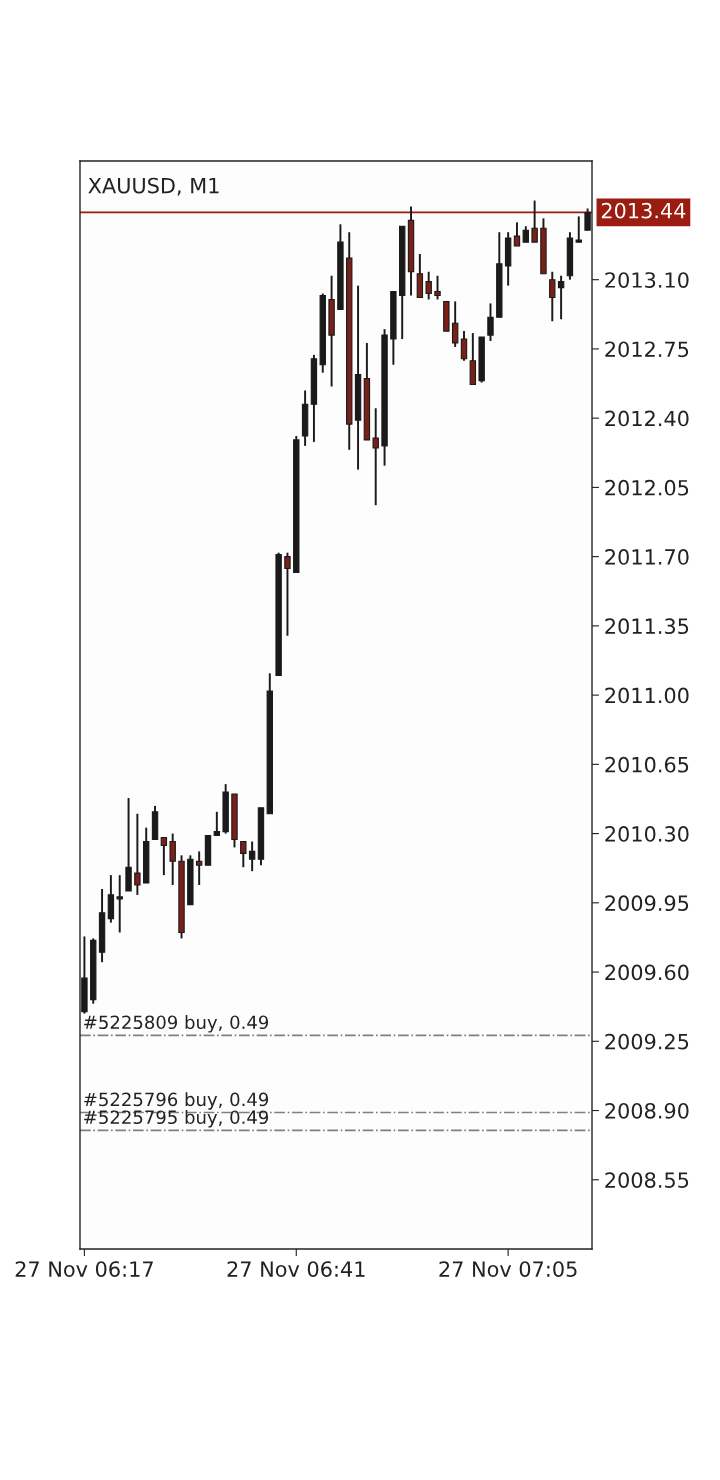 This screenshot has width=720, height=1480. What do you see at coordinates (647, 1110) in the screenshot?
I see `y-tick-label: 2008.90` at bounding box center [647, 1110].